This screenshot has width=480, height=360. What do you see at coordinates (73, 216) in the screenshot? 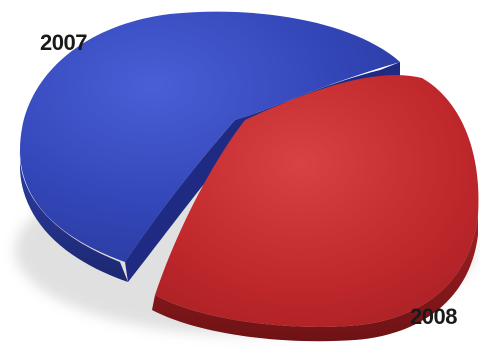
I see `slice-2007-side` at bounding box center [73, 216].